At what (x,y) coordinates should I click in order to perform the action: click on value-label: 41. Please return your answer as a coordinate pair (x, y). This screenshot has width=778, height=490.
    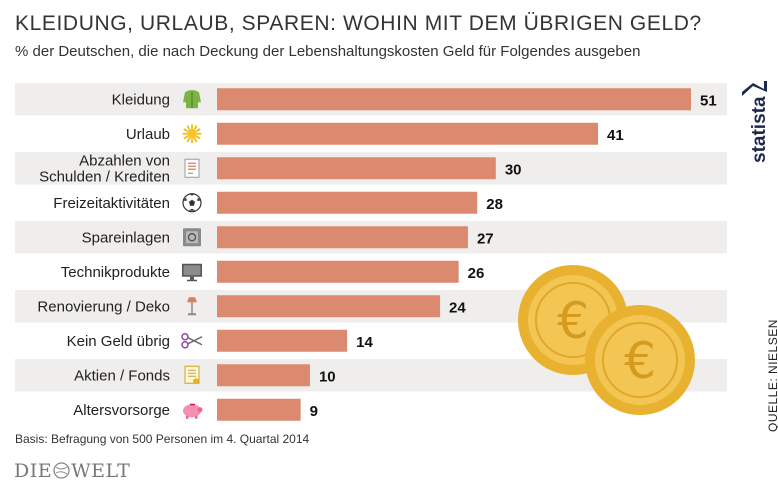
    Looking at the image, I should click on (615, 135).